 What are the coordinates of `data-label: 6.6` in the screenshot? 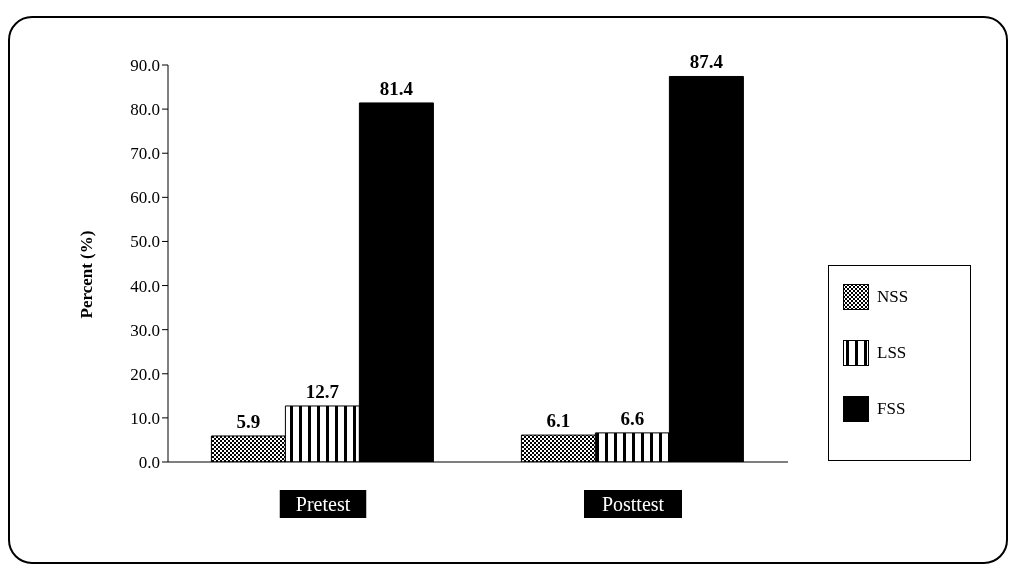 It's located at (632, 418).